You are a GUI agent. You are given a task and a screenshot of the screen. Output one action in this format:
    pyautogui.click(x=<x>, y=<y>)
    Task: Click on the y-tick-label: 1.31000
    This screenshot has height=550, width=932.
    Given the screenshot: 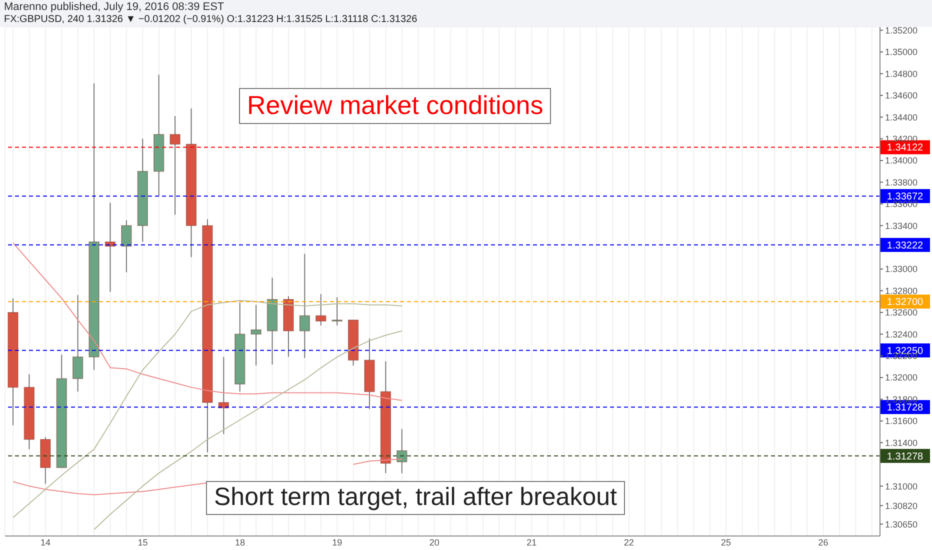 What is the action you would take?
    pyautogui.click(x=901, y=486)
    